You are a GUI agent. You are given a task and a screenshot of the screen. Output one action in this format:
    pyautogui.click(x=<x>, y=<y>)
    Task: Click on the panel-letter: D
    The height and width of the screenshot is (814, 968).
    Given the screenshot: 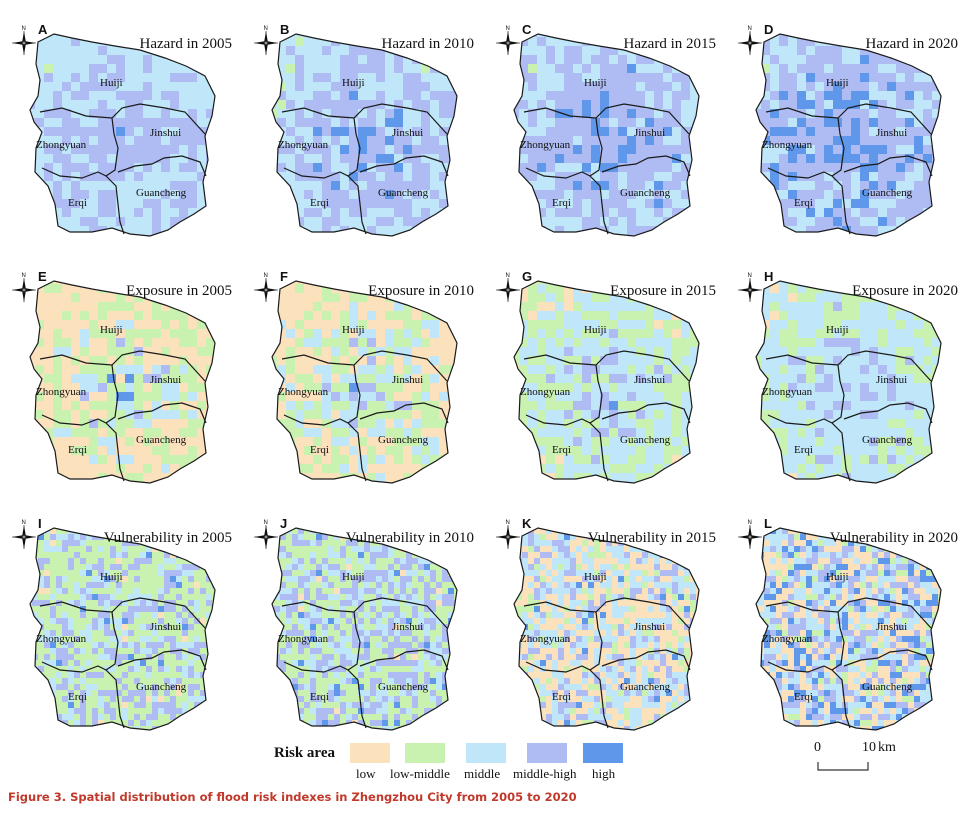 What is the action you would take?
    pyautogui.click(x=769, y=29)
    